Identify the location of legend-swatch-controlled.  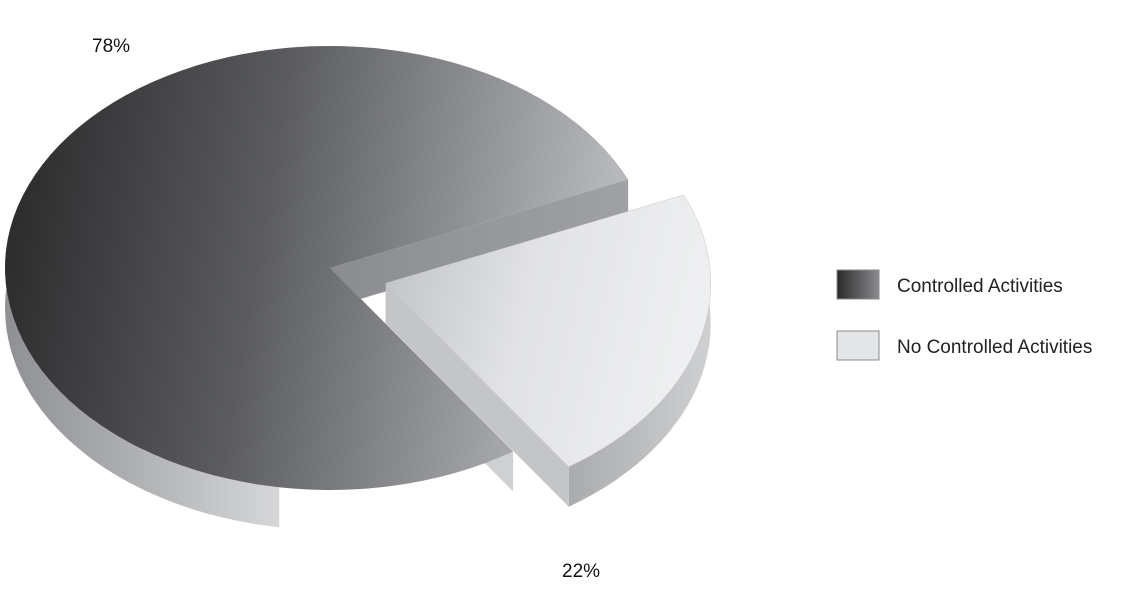
(858, 284).